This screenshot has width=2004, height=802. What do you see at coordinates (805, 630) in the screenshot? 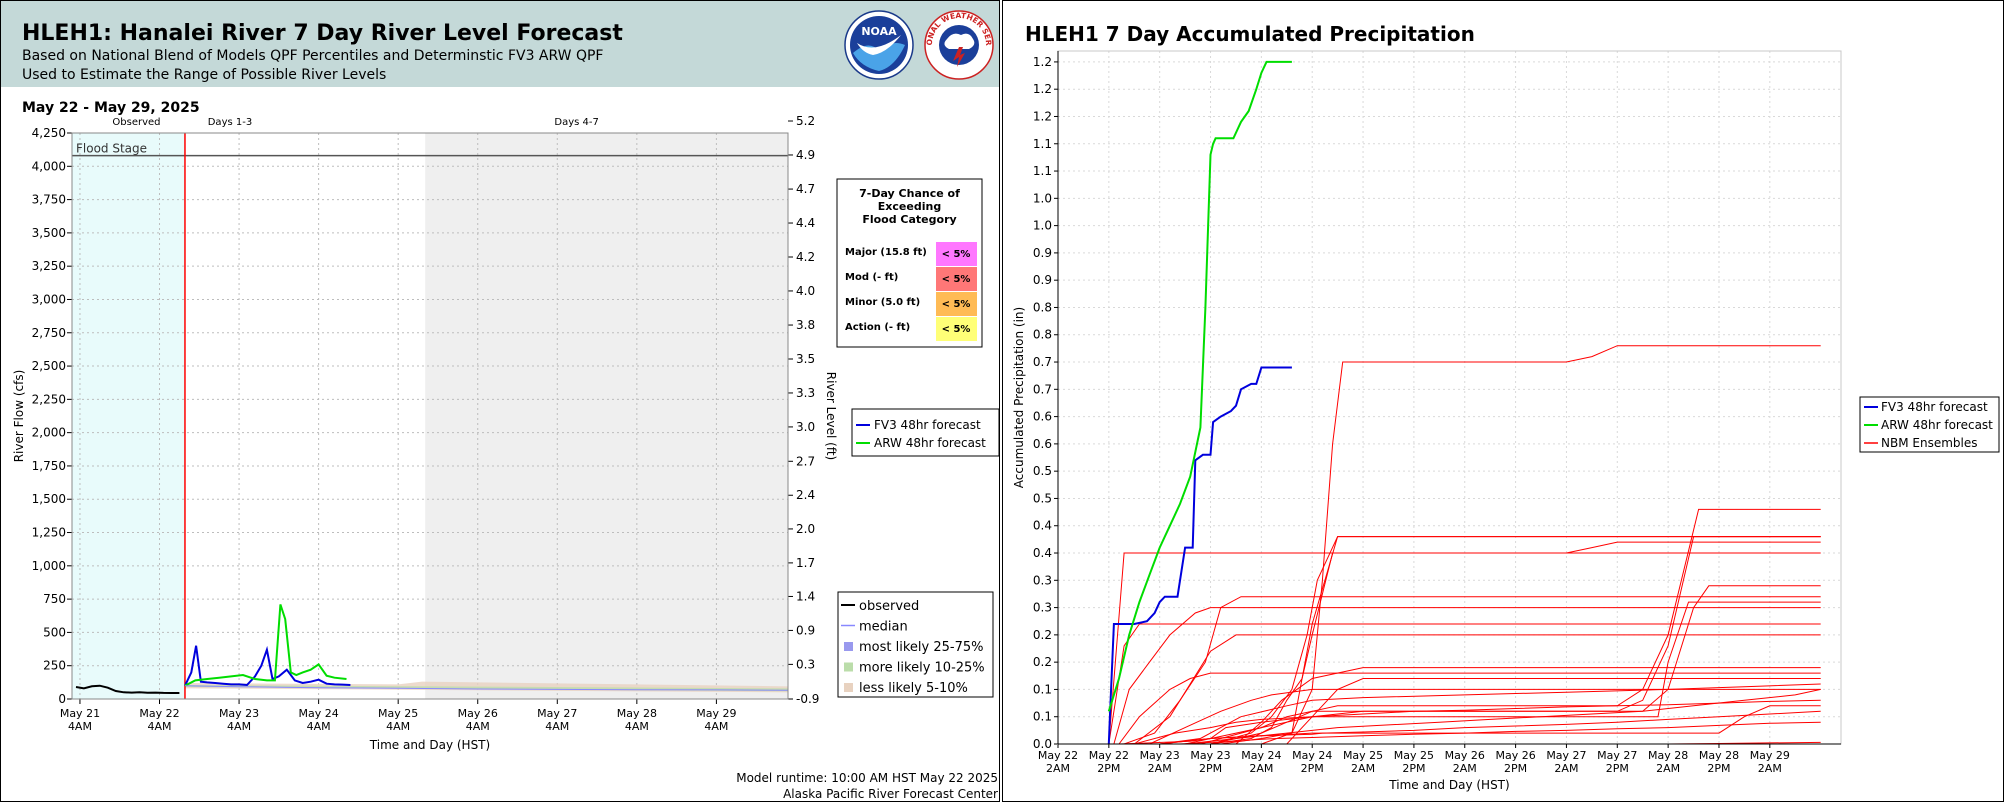
I see `right-tick-label: 0.9` at bounding box center [805, 630].